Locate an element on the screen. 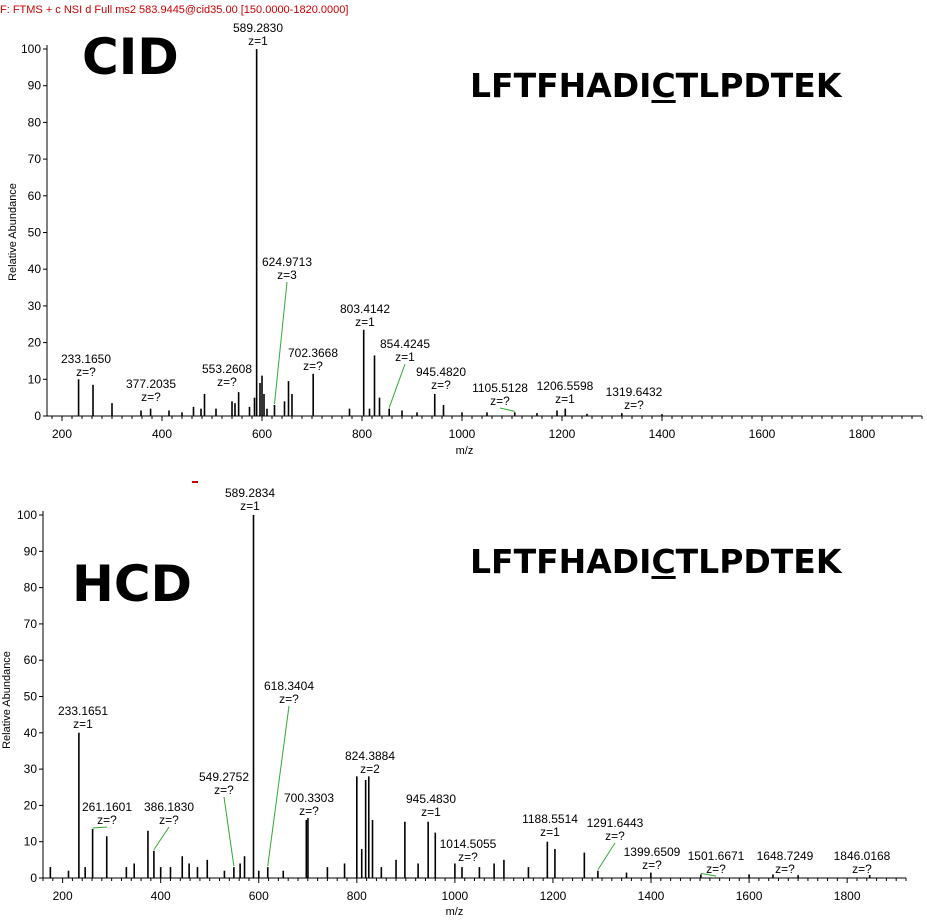  hcd-y-tick-label: 40 is located at coordinates (31, 733).